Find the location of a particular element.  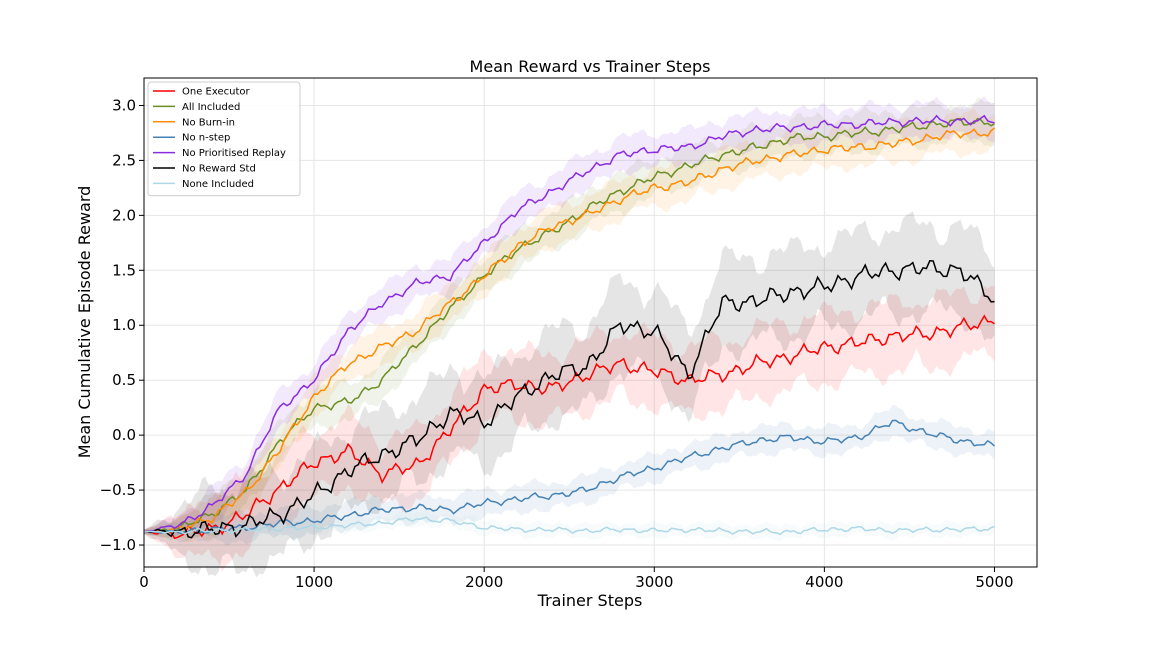

x-tick-label: 0 is located at coordinates (144, 582).